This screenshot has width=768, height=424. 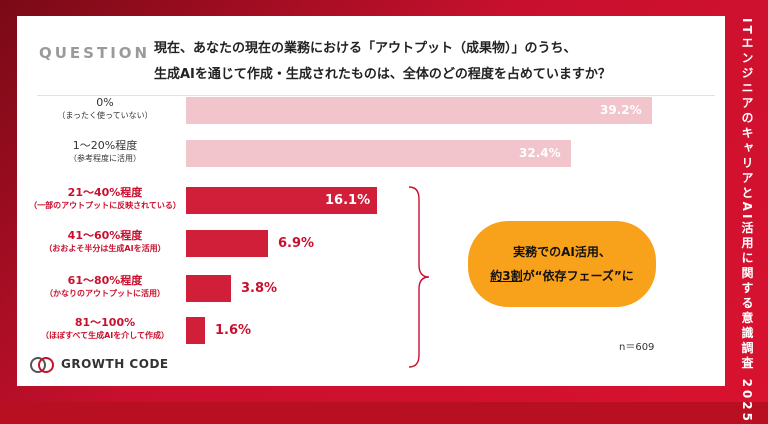 I want to click on growth-code-logo-icon, so click(x=42, y=365).